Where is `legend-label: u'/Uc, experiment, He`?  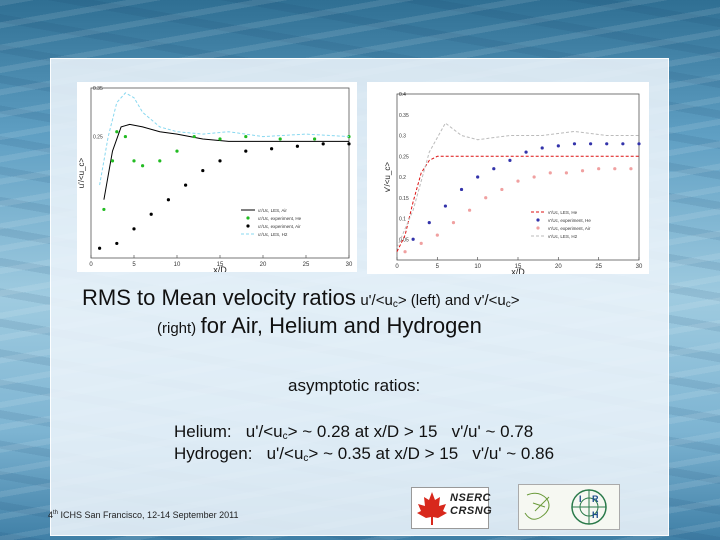 legend-label: u'/Uc, experiment, He is located at coordinates (280, 218).